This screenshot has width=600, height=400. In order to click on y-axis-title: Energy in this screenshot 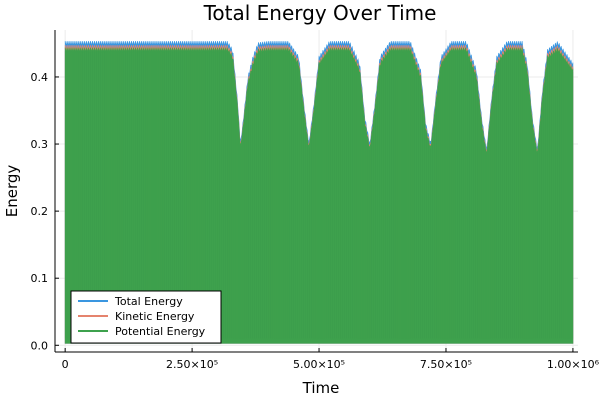, I will do `click(12, 191)`.